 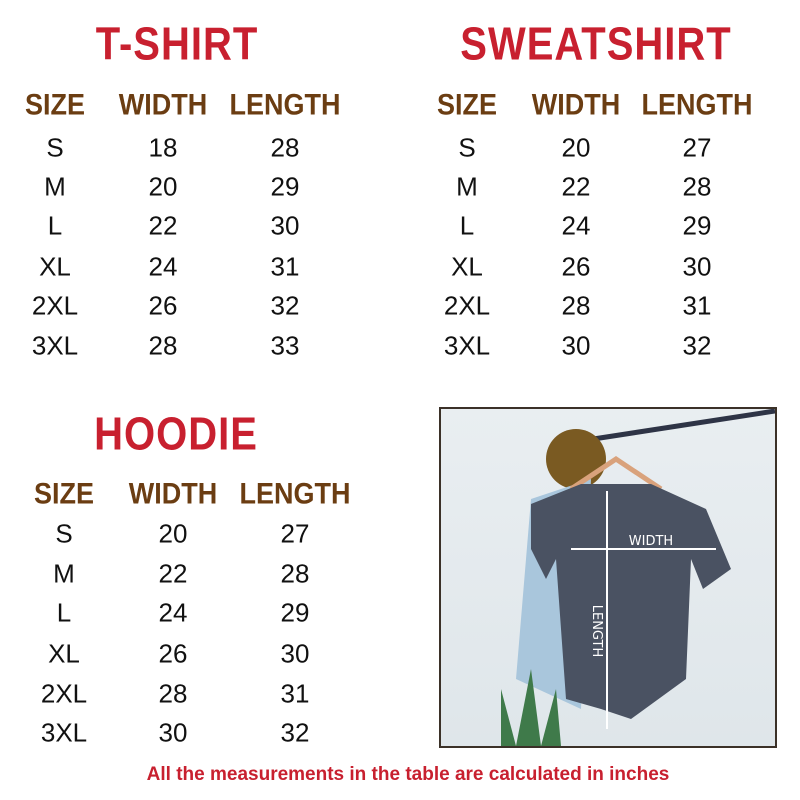 What do you see at coordinates (295, 493) in the screenshot?
I see `hoodie-column-header: LENGTH` at bounding box center [295, 493].